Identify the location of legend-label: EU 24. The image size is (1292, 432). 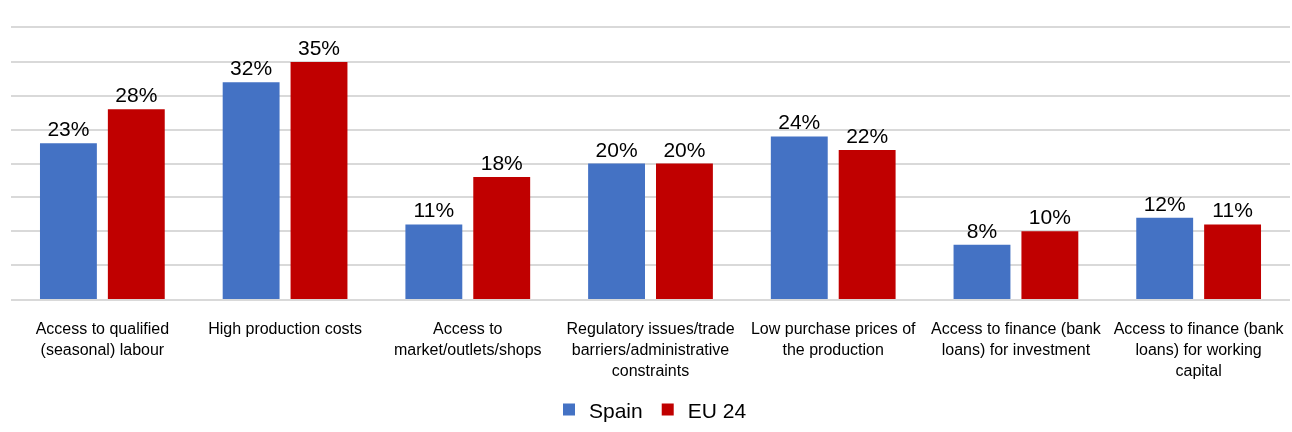
(717, 410).